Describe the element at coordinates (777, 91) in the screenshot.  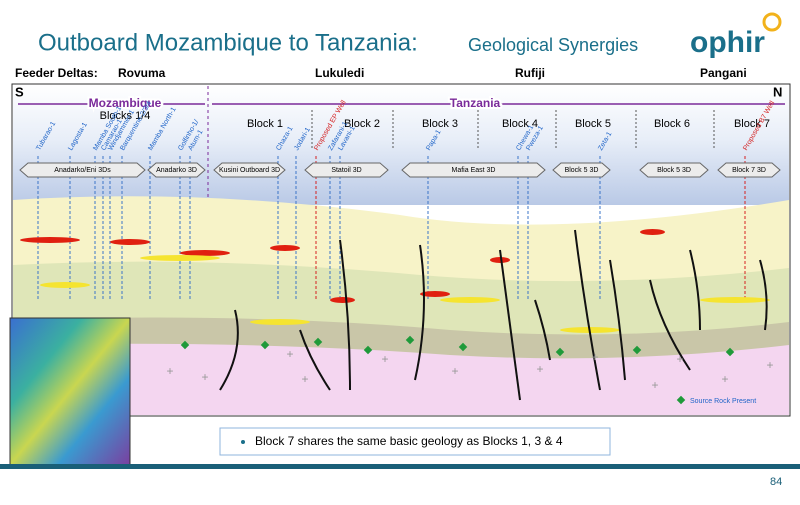
I see `north: N` at that location.